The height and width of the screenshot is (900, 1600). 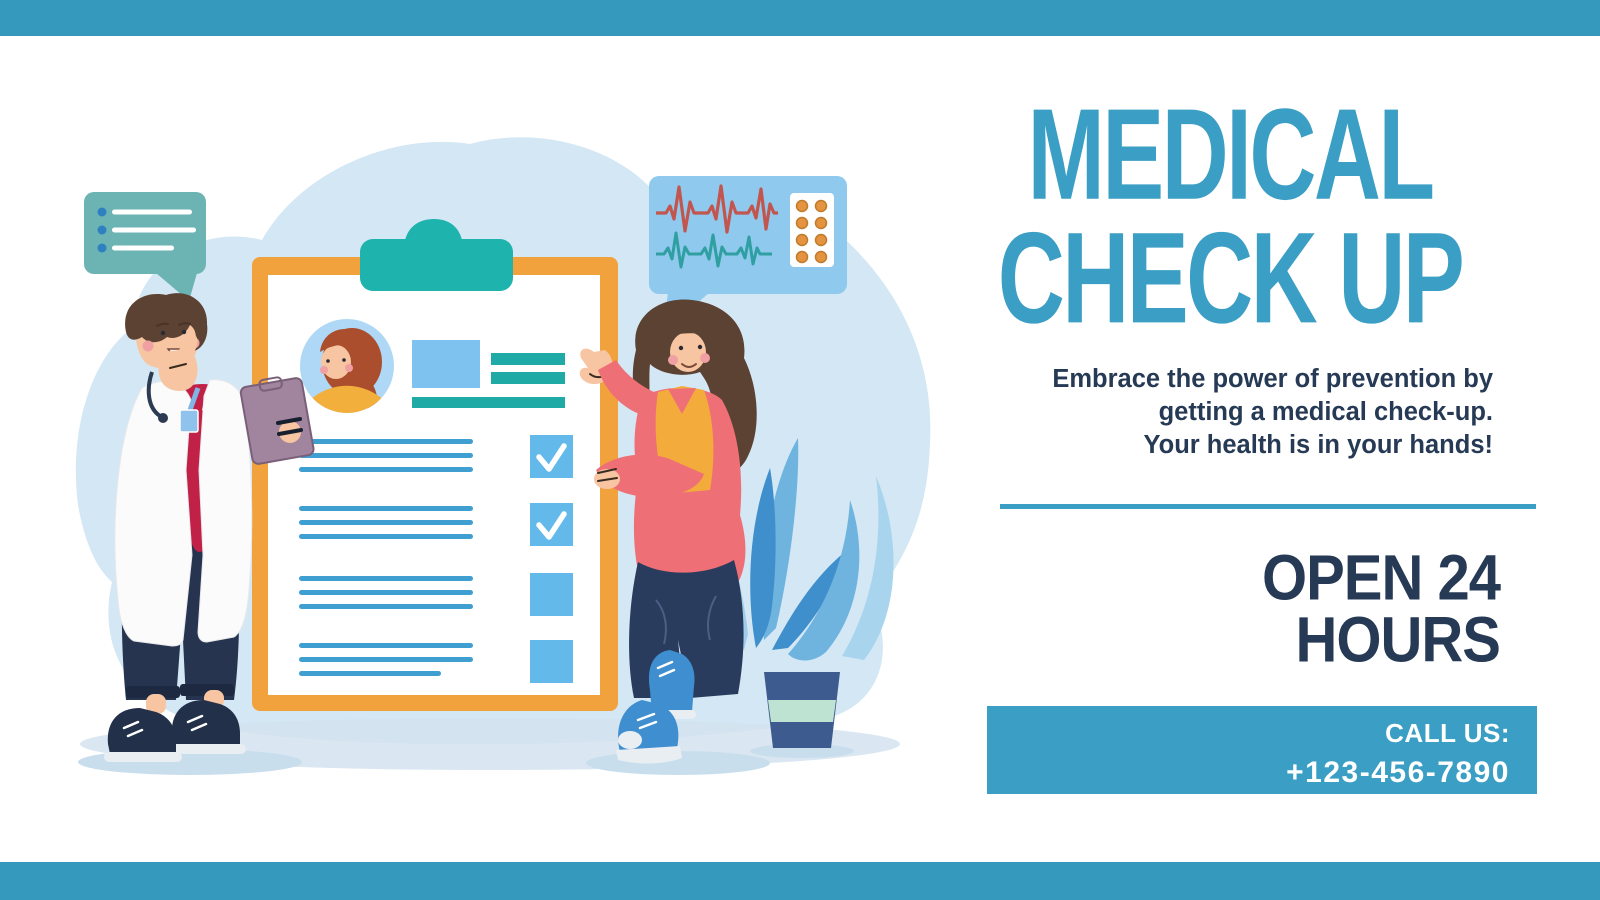 I want to click on photo-placeholder, so click(x=446, y=364).